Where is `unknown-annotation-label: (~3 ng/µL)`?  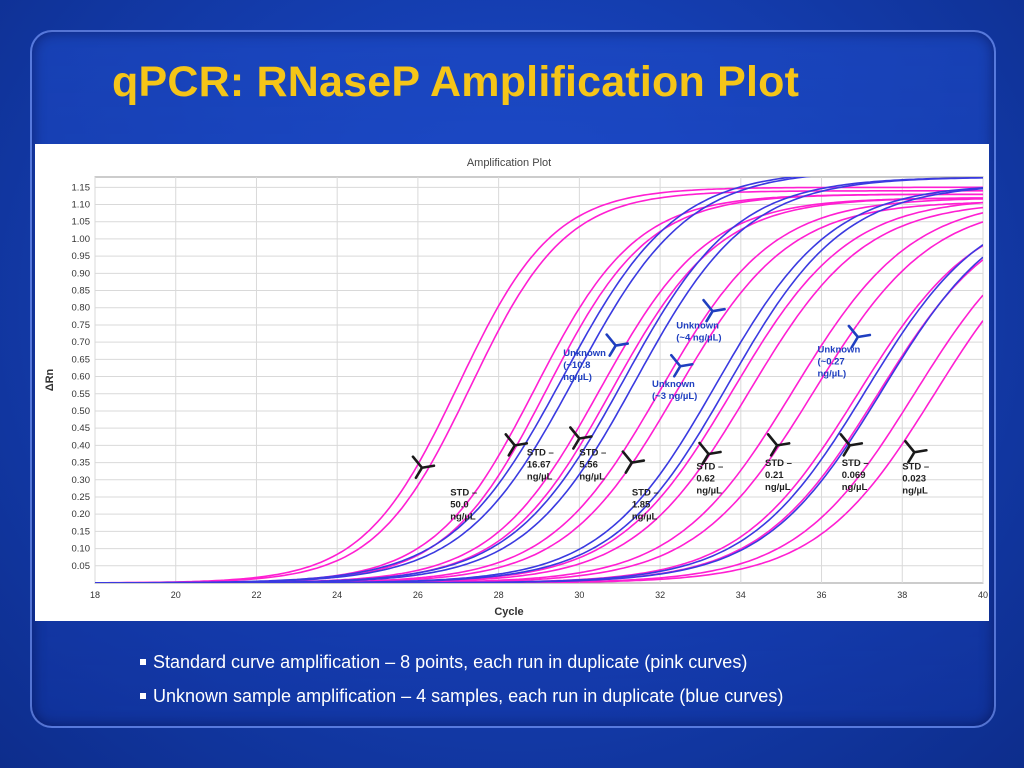 unknown-annotation-label: (~3 ng/µL) is located at coordinates (674, 396).